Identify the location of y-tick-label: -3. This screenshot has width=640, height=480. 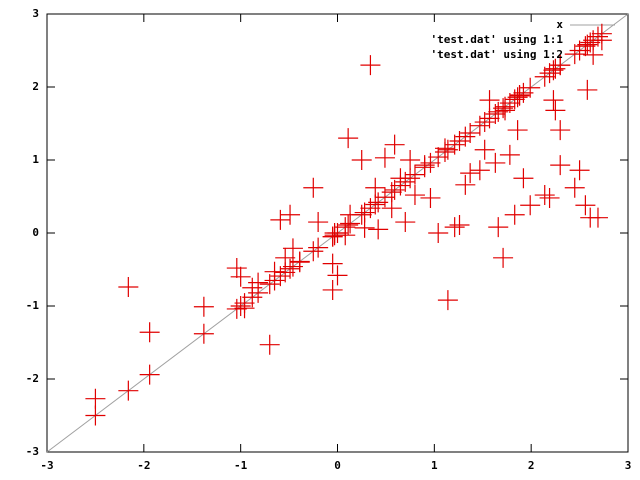
(32, 451).